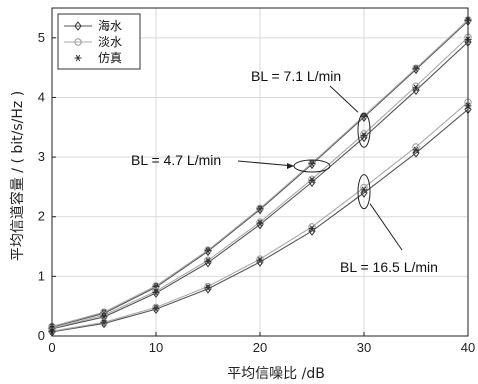 The height and width of the screenshot is (384, 478). Describe the element at coordinates (110, 42) in the screenshot. I see `legend-label: 淡水` at that location.